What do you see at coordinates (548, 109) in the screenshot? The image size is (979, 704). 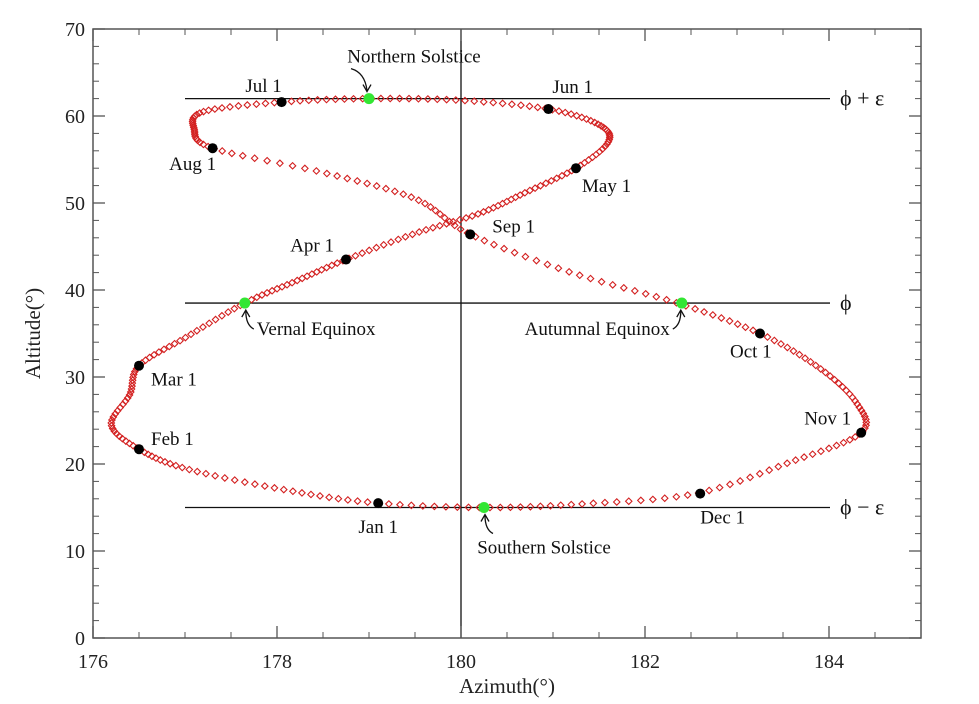 I see `month-marker` at bounding box center [548, 109].